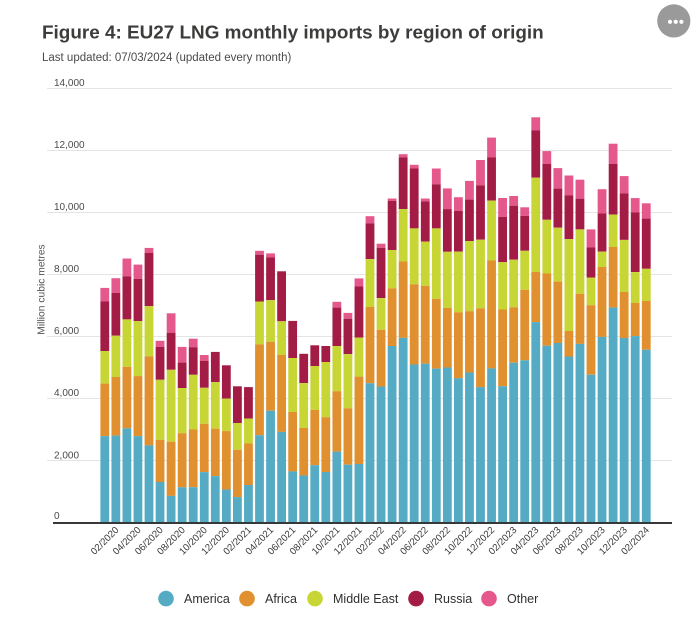 This screenshot has height=620, width=700. Describe the element at coordinates (66, 455) in the screenshot. I see `svg-text: 2,000` at that location.